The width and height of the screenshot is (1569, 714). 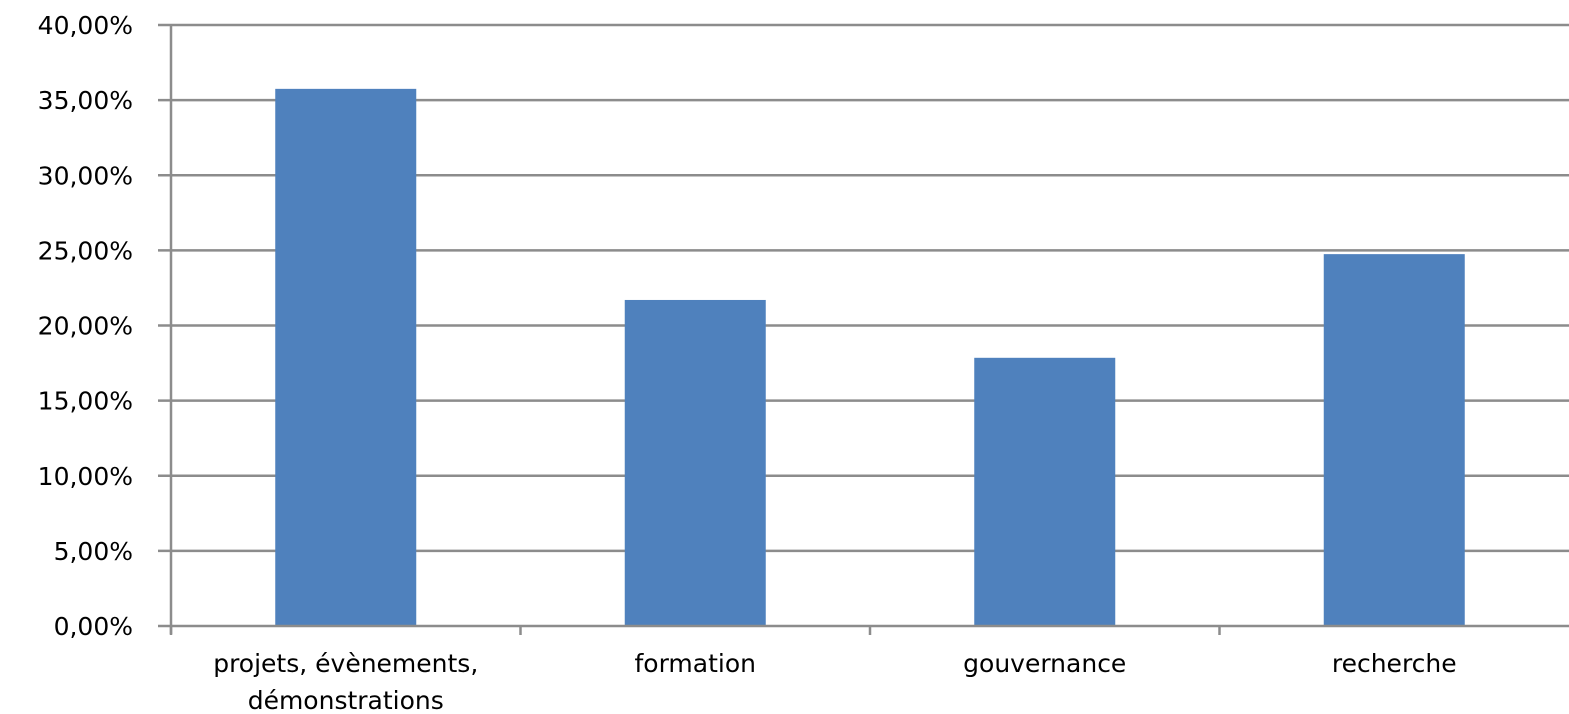 I want to click on x-category-label: gouvernance, so click(x=1044, y=663).